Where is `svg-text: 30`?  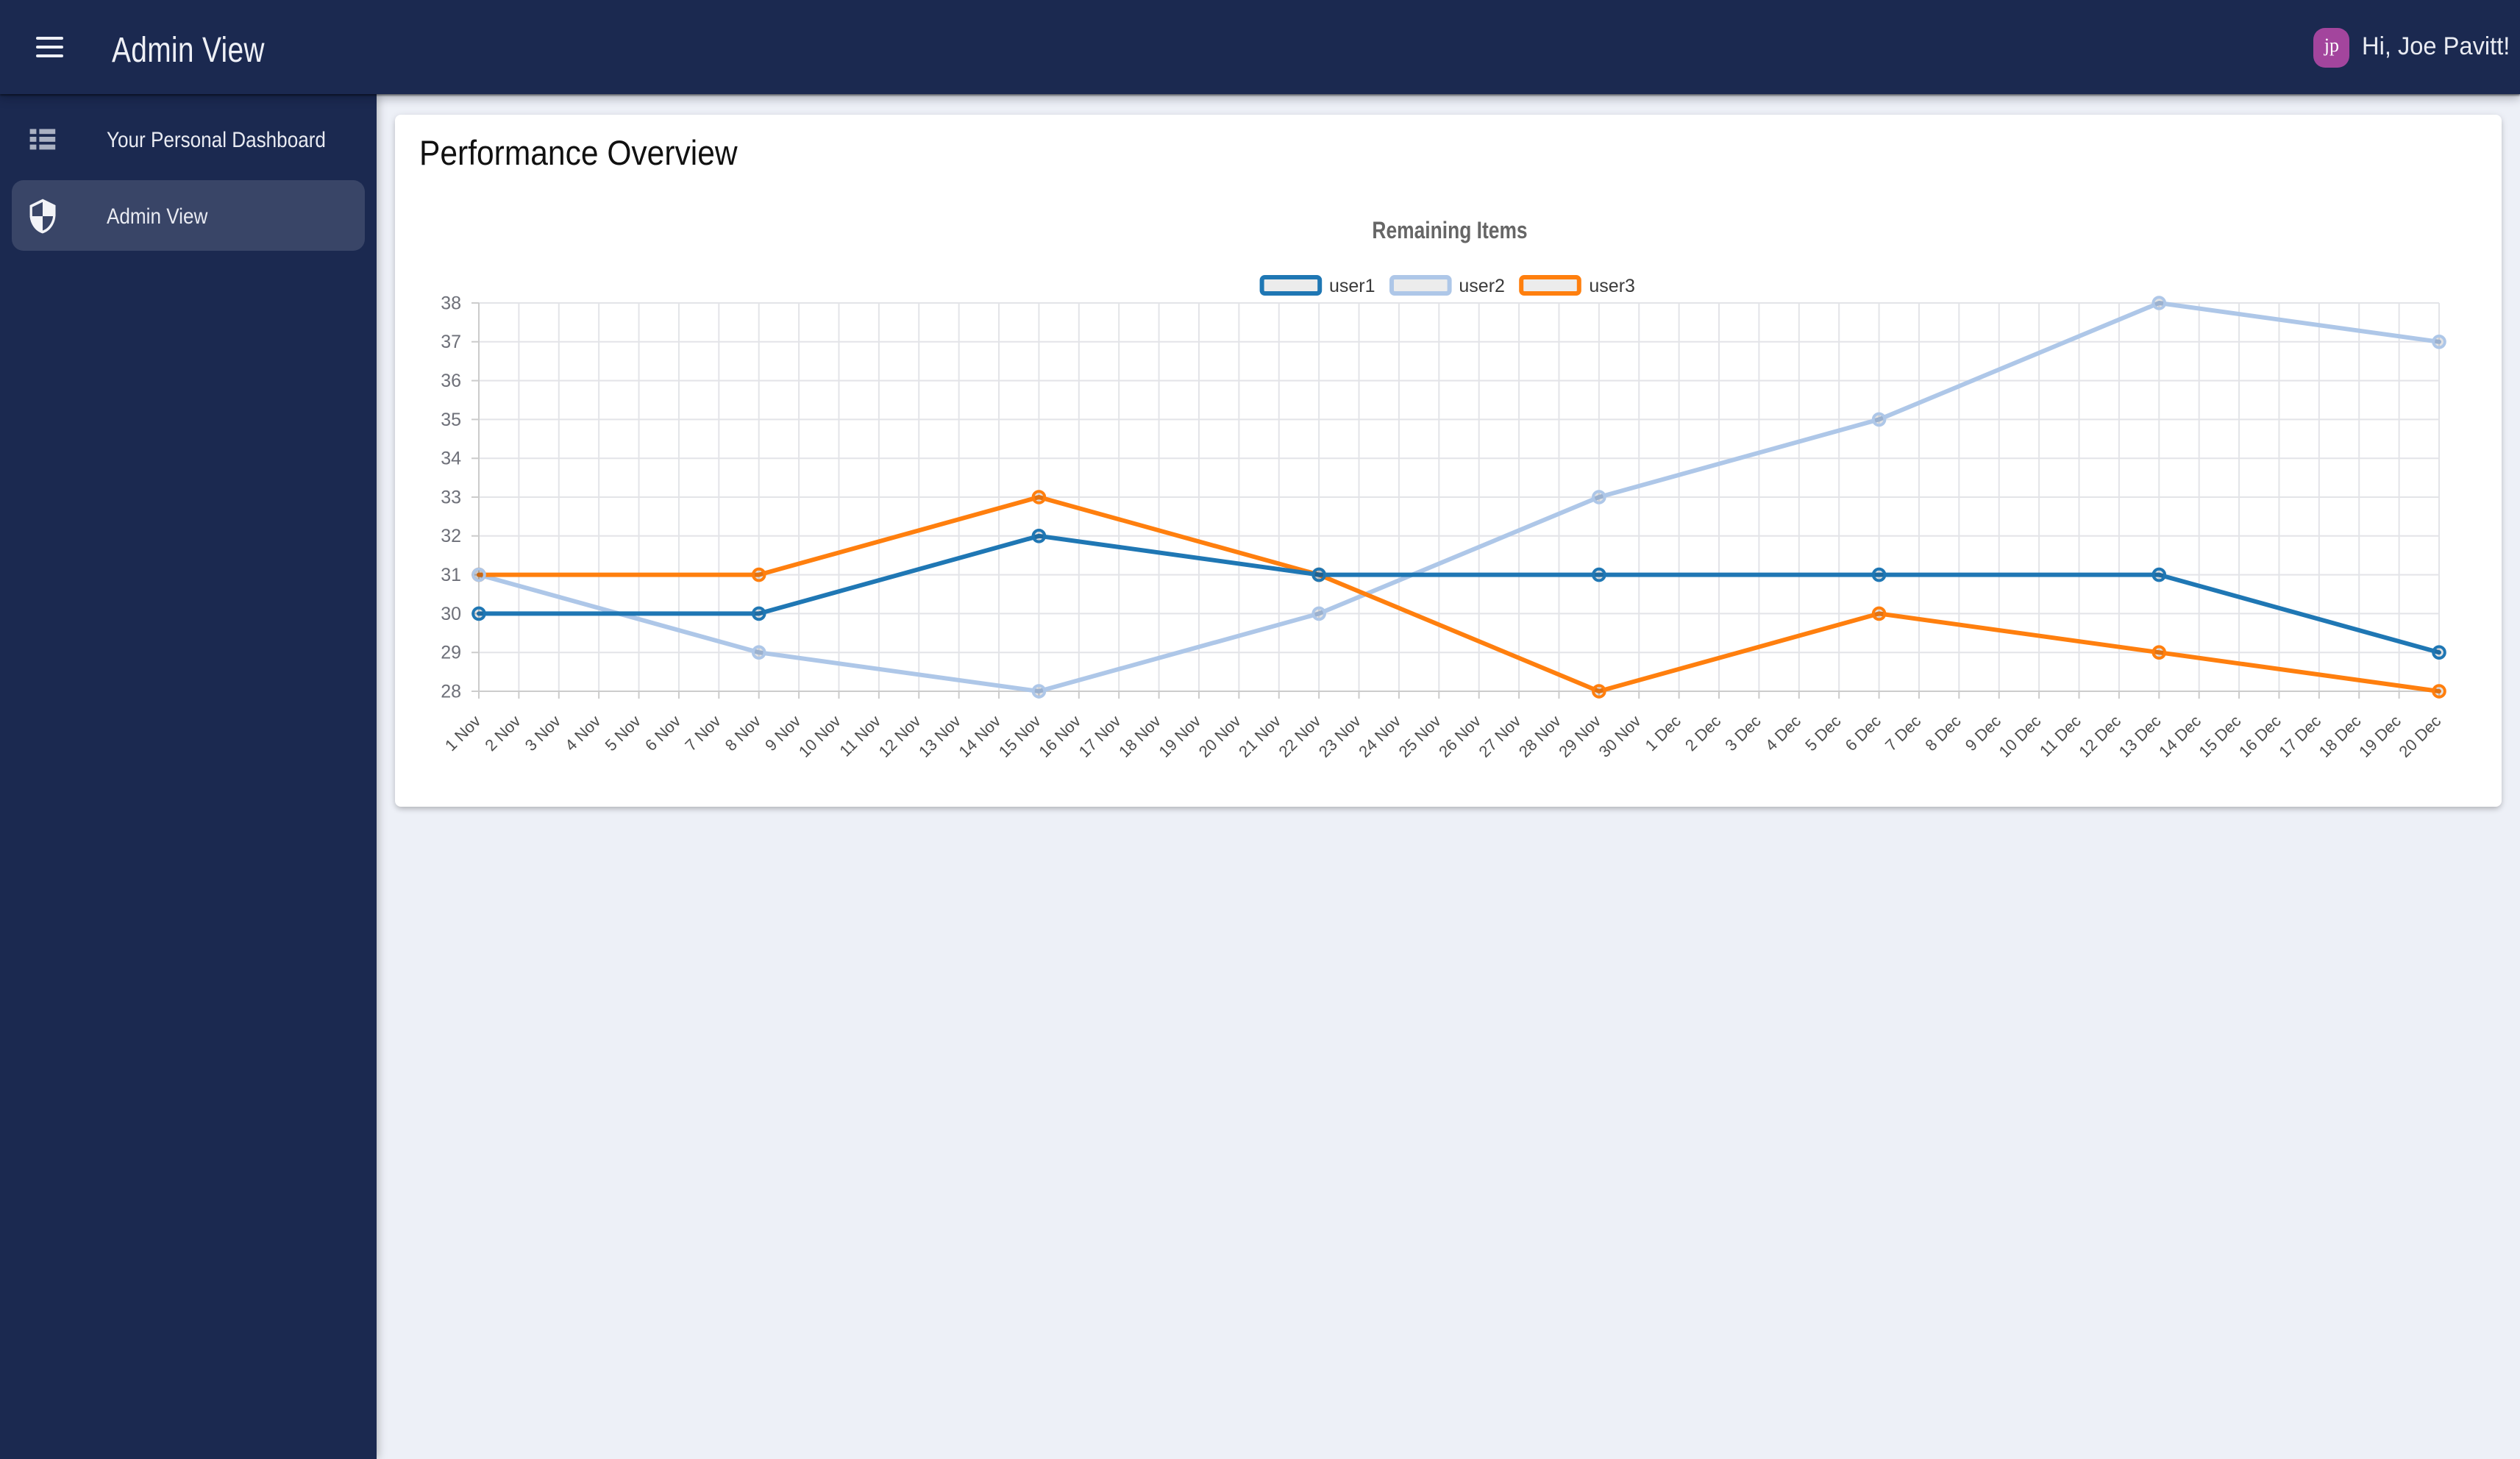
svg-text: 30 is located at coordinates (451, 614).